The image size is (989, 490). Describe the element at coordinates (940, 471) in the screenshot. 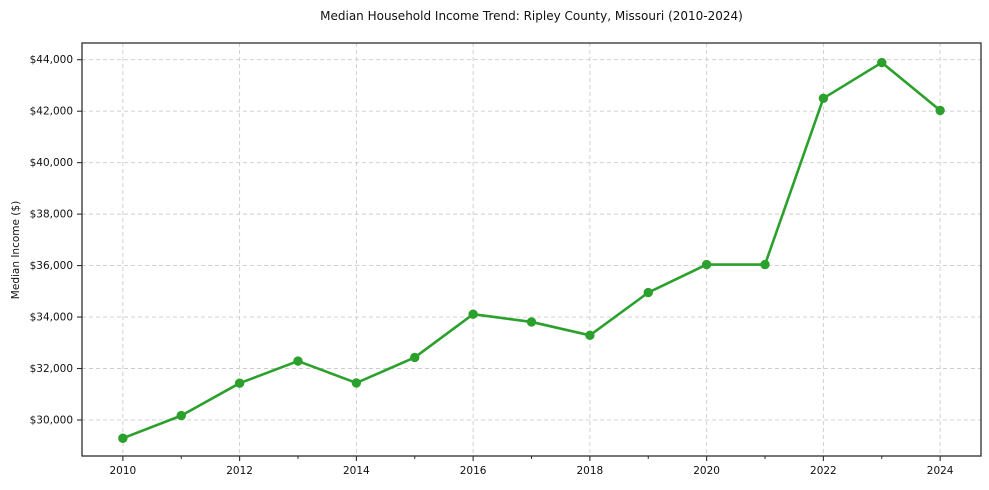

I see `x-tick-label: 2024` at that location.